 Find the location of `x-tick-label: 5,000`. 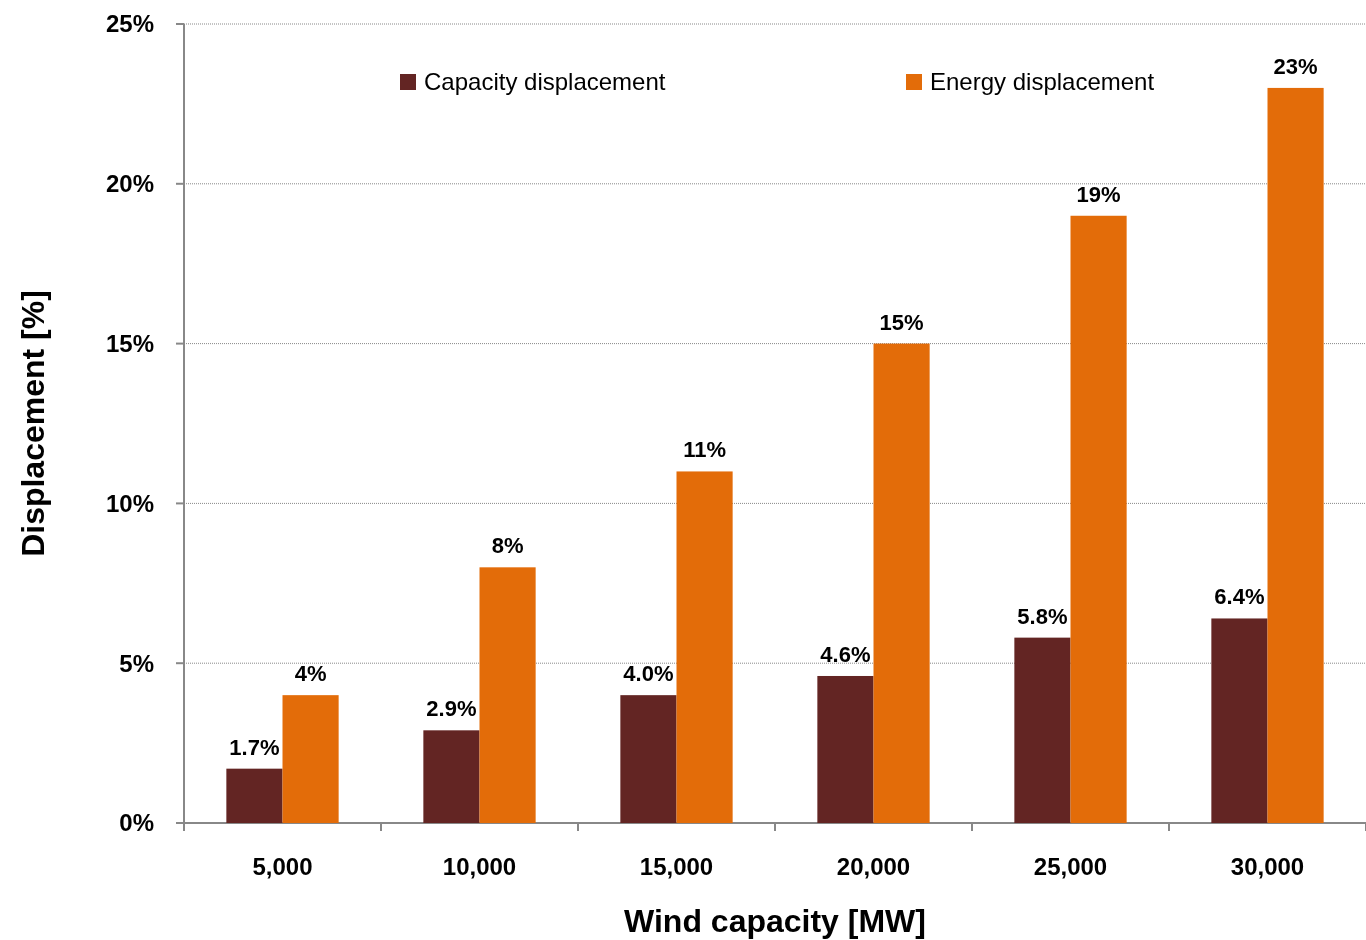

x-tick-label: 5,000 is located at coordinates (282, 866).